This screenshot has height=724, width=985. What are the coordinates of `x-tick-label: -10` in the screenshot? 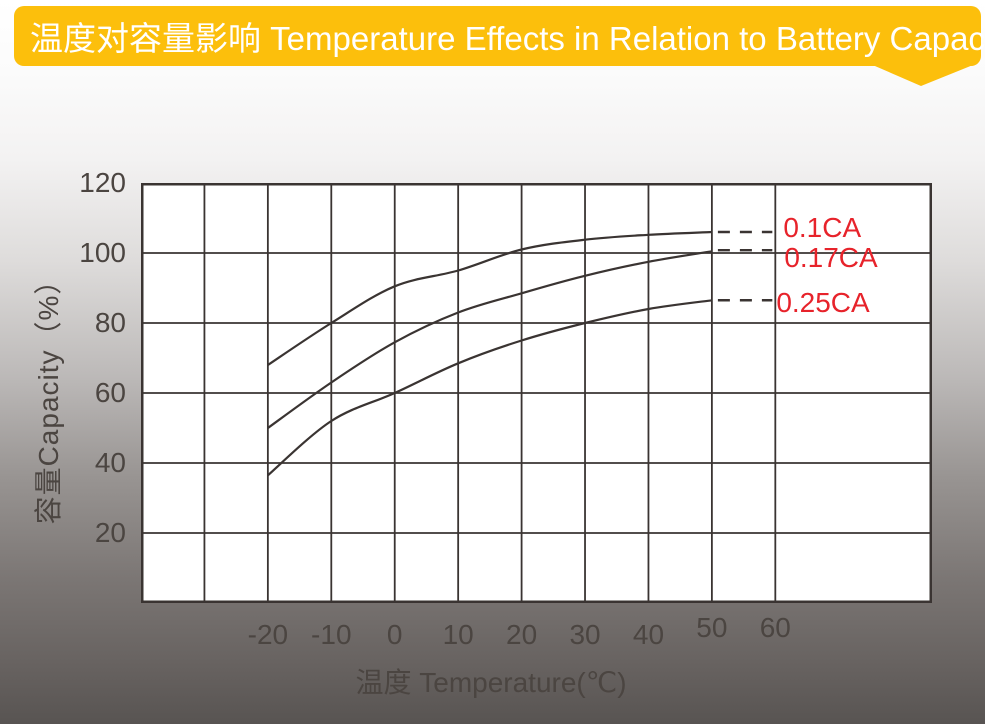 It's located at (331, 634).